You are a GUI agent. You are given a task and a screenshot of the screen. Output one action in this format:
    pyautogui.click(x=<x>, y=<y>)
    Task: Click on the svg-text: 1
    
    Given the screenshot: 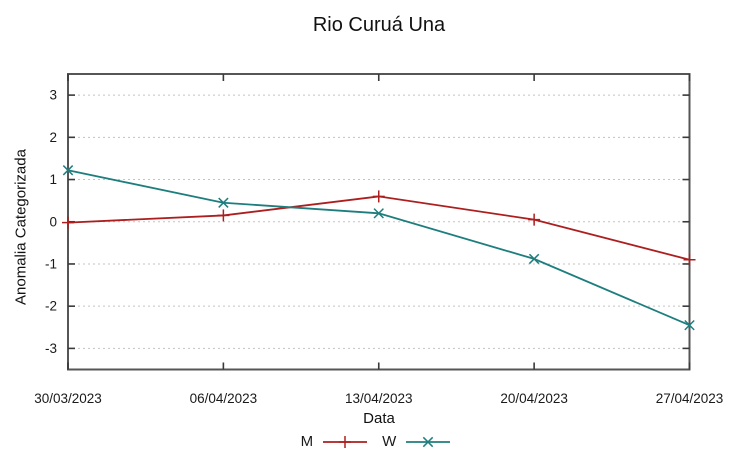 What is the action you would take?
    pyautogui.click(x=53, y=179)
    